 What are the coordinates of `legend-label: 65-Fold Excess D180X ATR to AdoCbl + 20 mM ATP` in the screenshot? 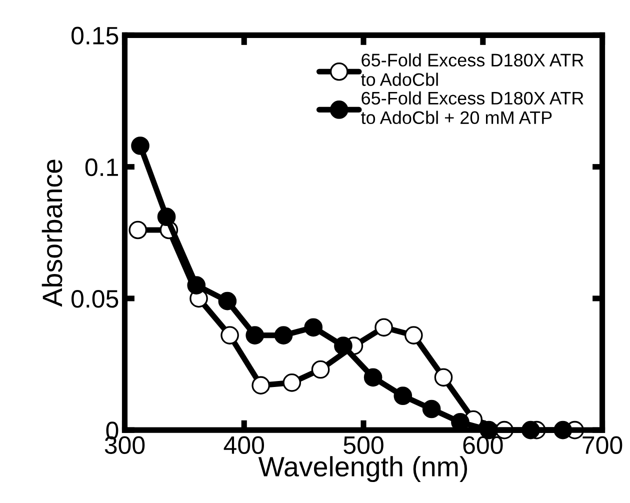 It's located at (472, 107).